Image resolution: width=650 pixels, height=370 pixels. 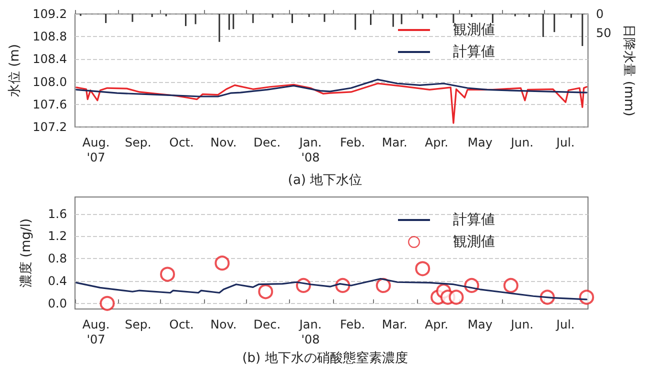 I want to click on y-tick-label: 108.8, so click(x=49, y=37).